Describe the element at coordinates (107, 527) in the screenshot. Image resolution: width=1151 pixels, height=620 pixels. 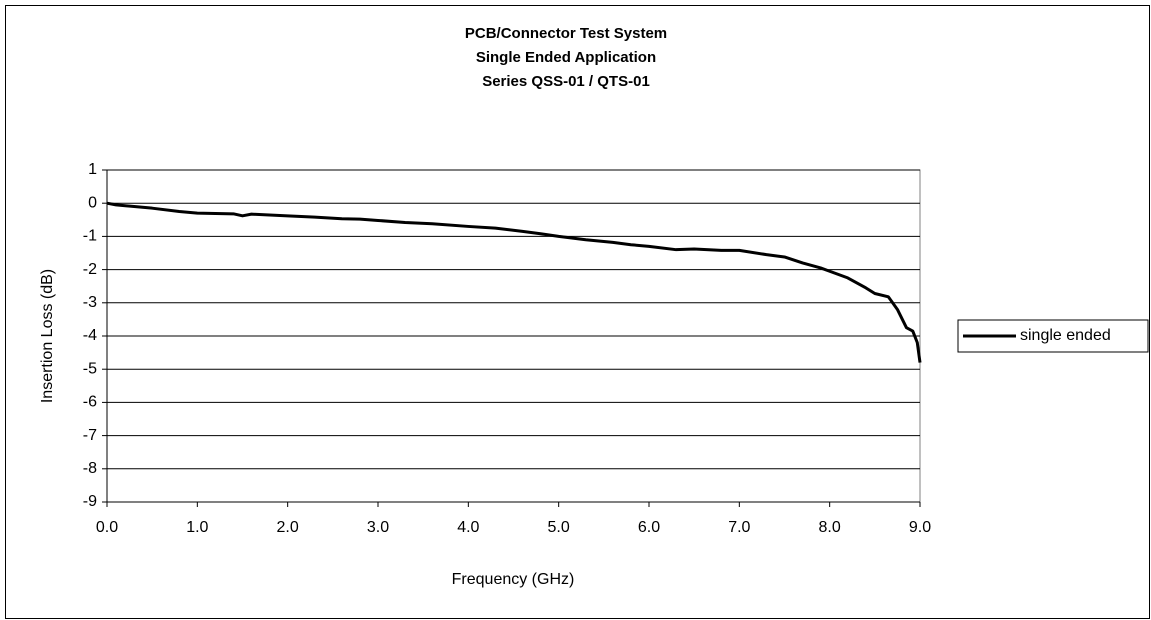
I see `x-tick-label: 0.0` at that location.